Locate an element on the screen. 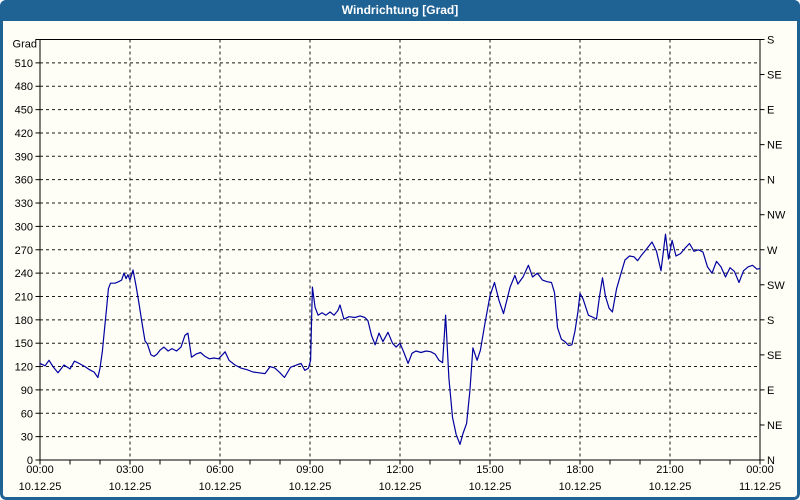  x-tick-time: 09:00 is located at coordinates (310, 470).